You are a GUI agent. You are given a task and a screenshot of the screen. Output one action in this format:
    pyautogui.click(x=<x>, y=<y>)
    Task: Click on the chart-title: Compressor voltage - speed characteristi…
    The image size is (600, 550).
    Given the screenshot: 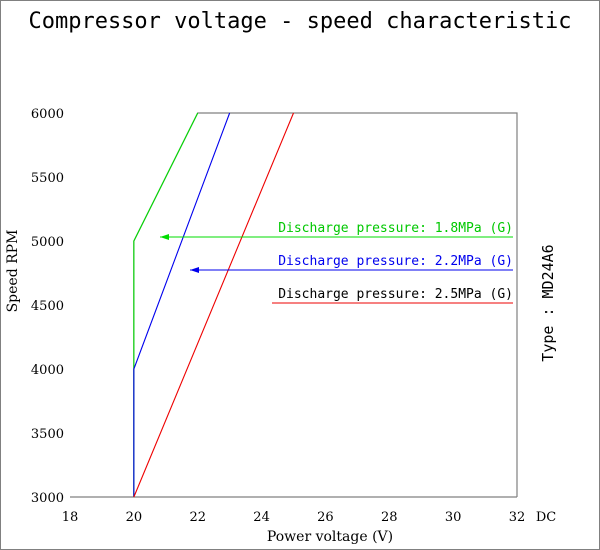 What is the action you would take?
    pyautogui.click(x=299, y=21)
    